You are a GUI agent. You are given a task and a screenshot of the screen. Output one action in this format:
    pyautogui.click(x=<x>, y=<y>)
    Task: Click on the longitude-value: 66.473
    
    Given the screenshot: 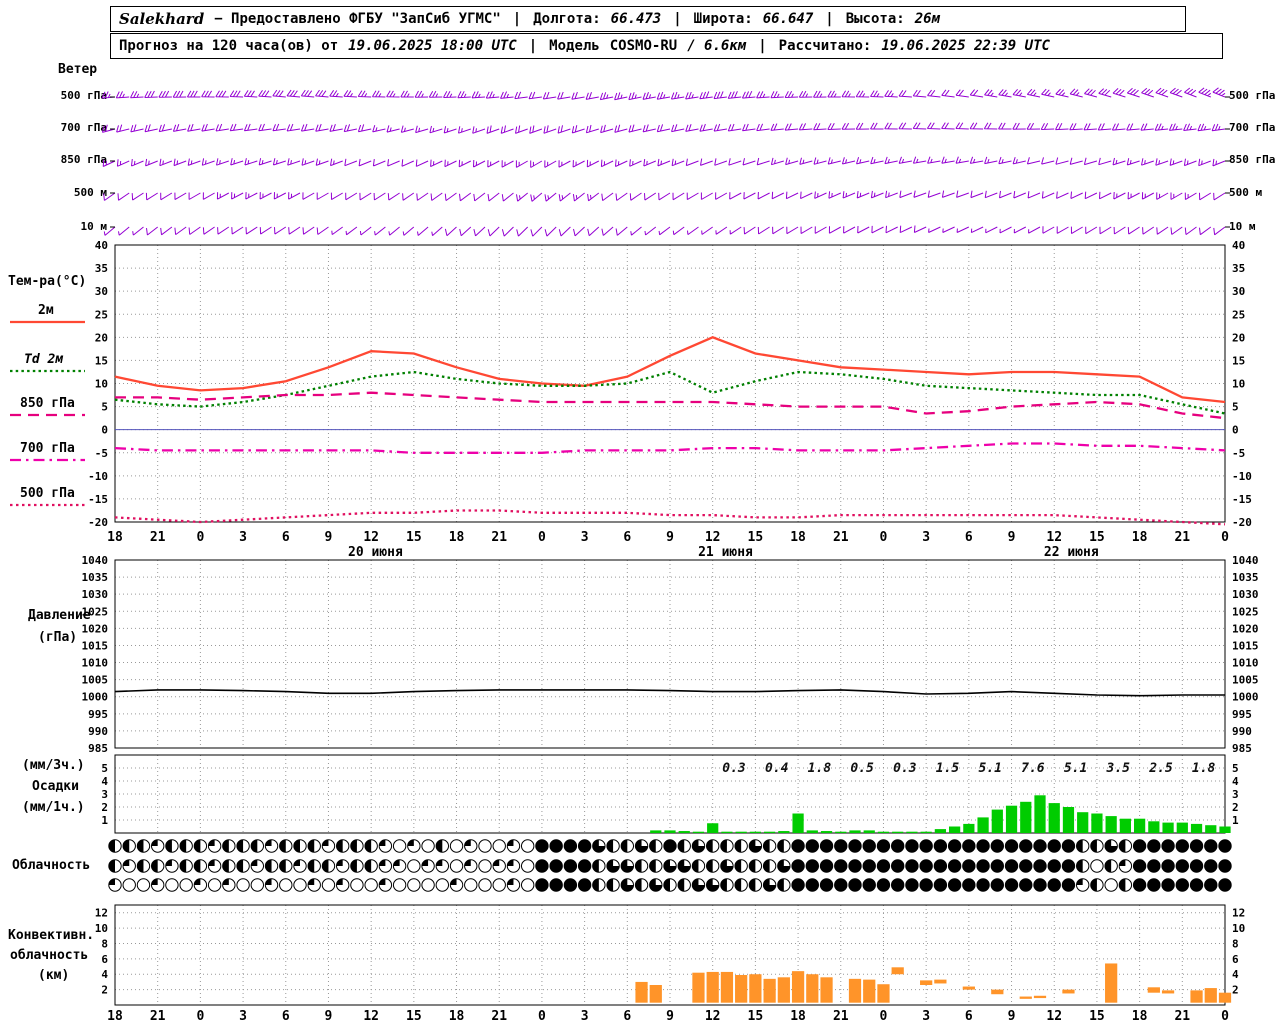 What is the action you would take?
    pyautogui.click(x=636, y=19)
    